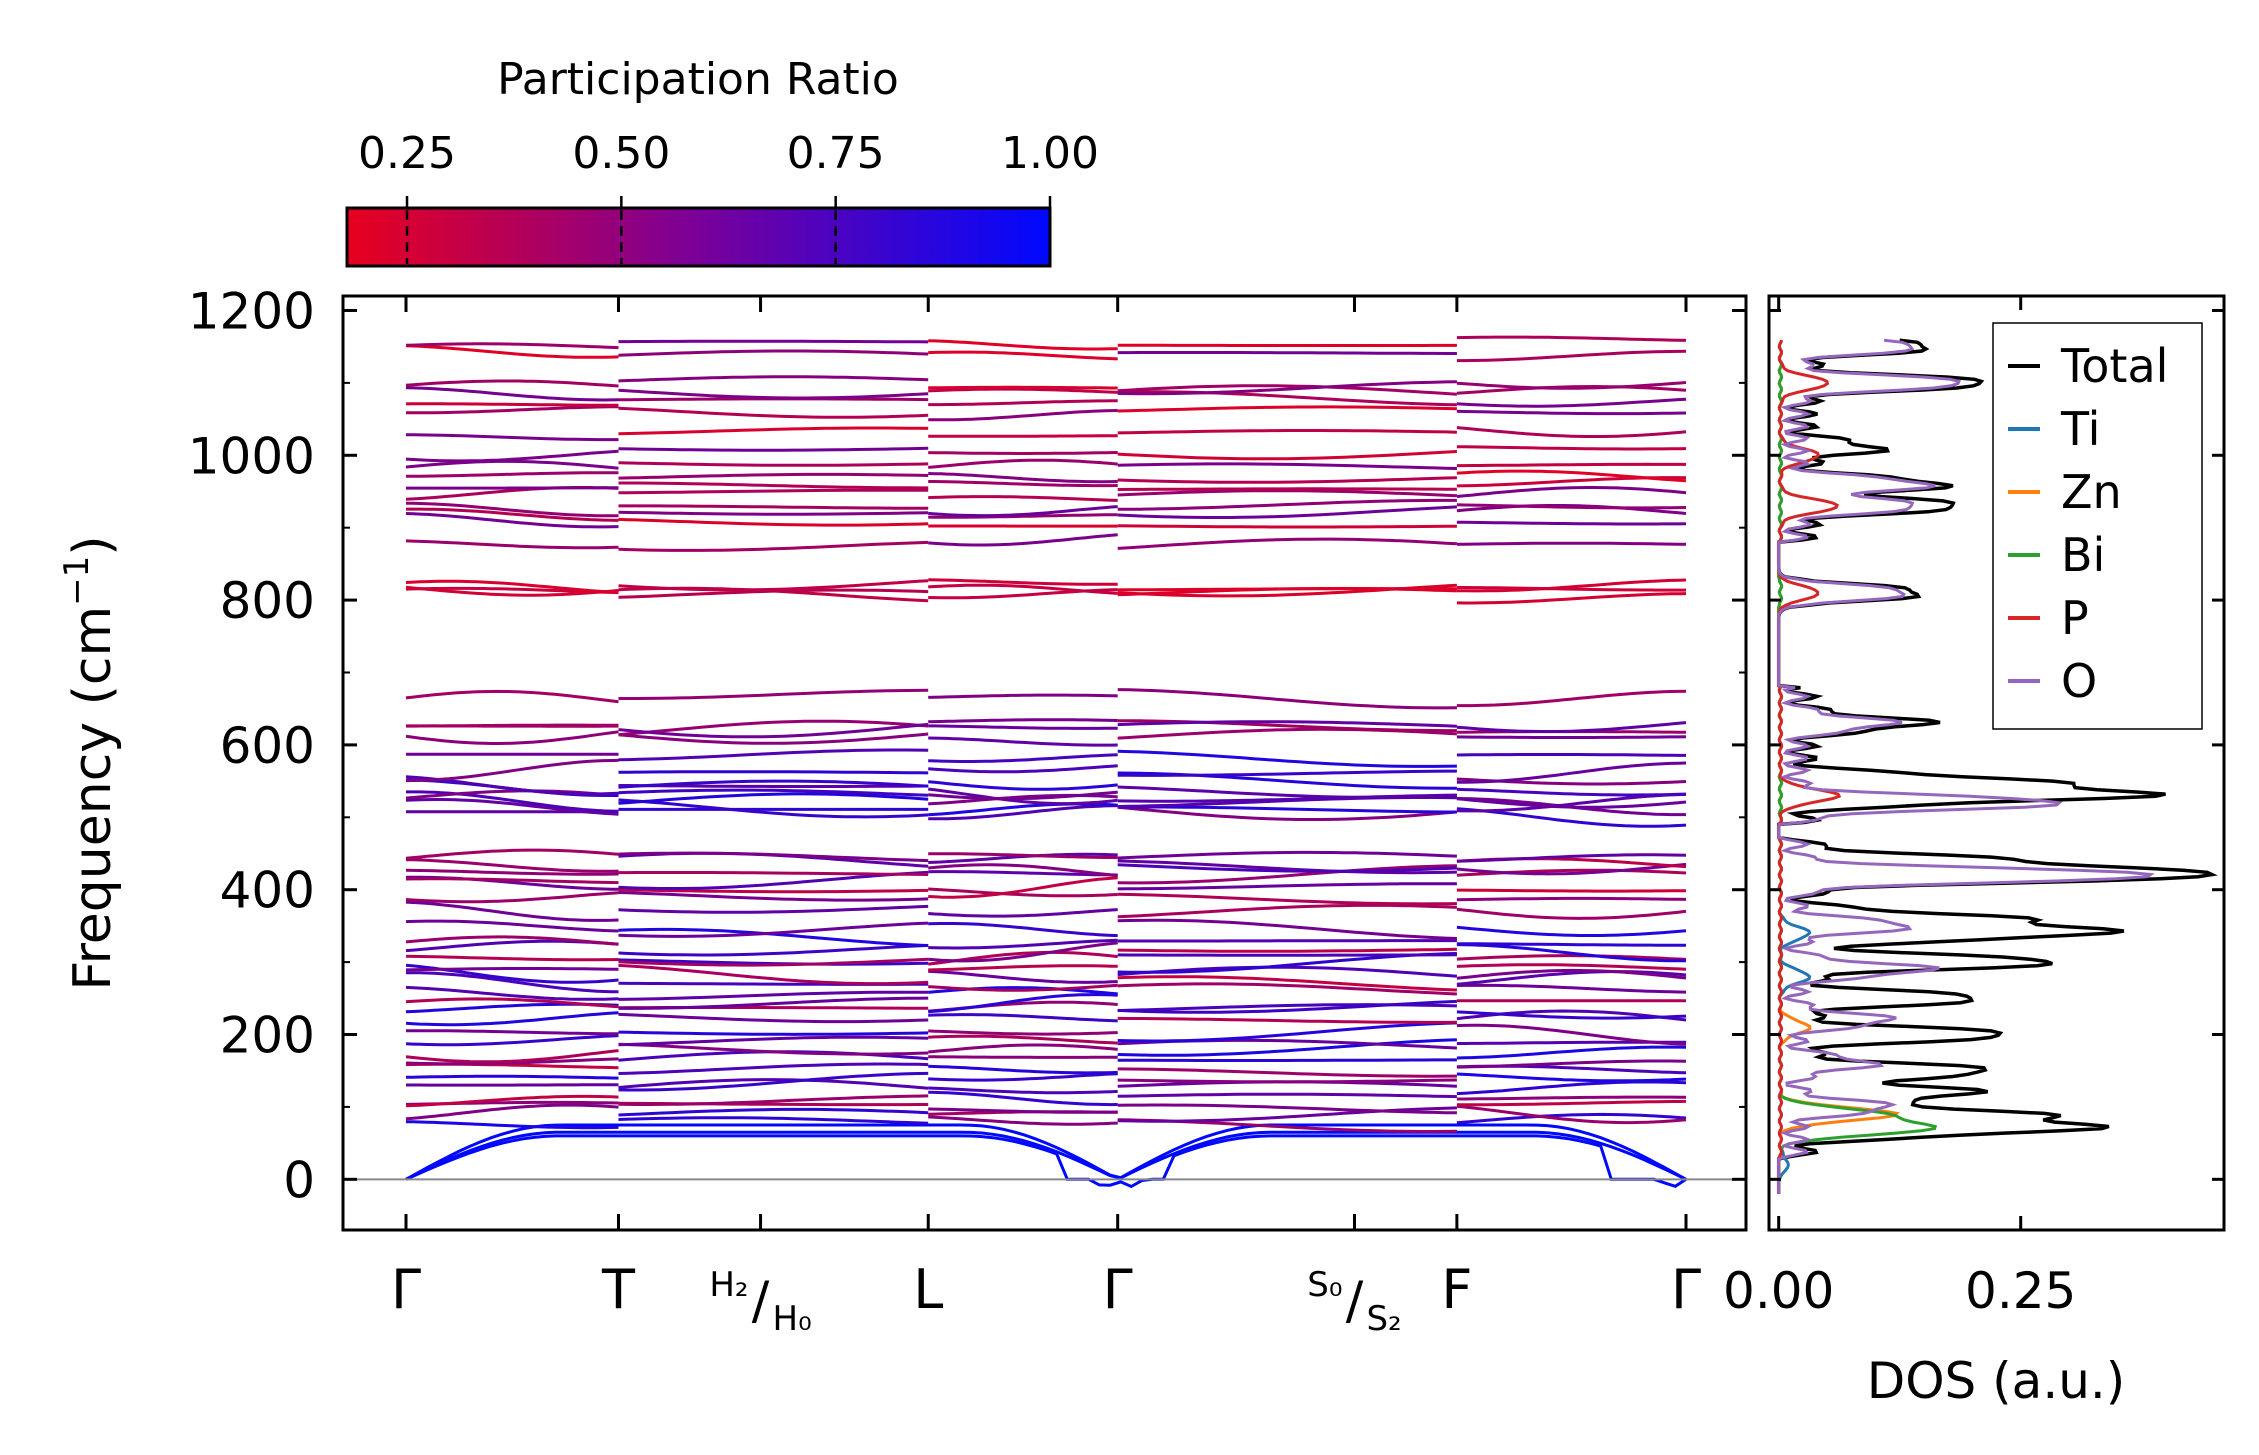 The height and width of the screenshot is (1455, 2259). I want to click on colorbar-tick-label: 0.75, so click(836, 153).